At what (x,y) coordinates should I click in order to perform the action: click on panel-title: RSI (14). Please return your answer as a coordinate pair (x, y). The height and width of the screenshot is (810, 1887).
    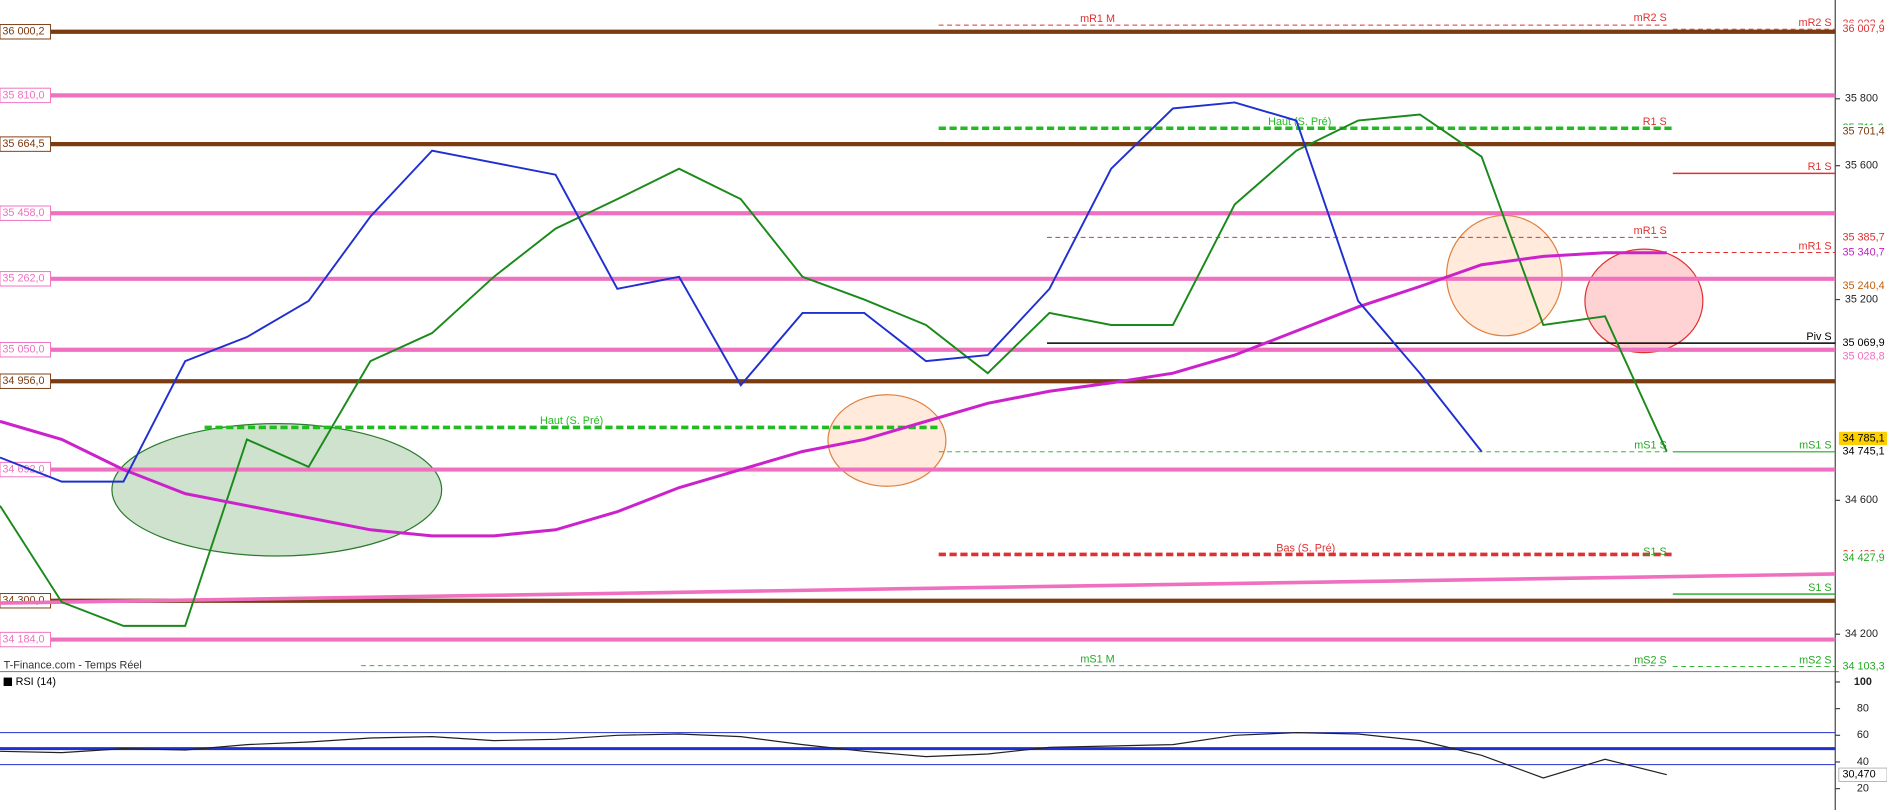
    Looking at the image, I should click on (36, 682).